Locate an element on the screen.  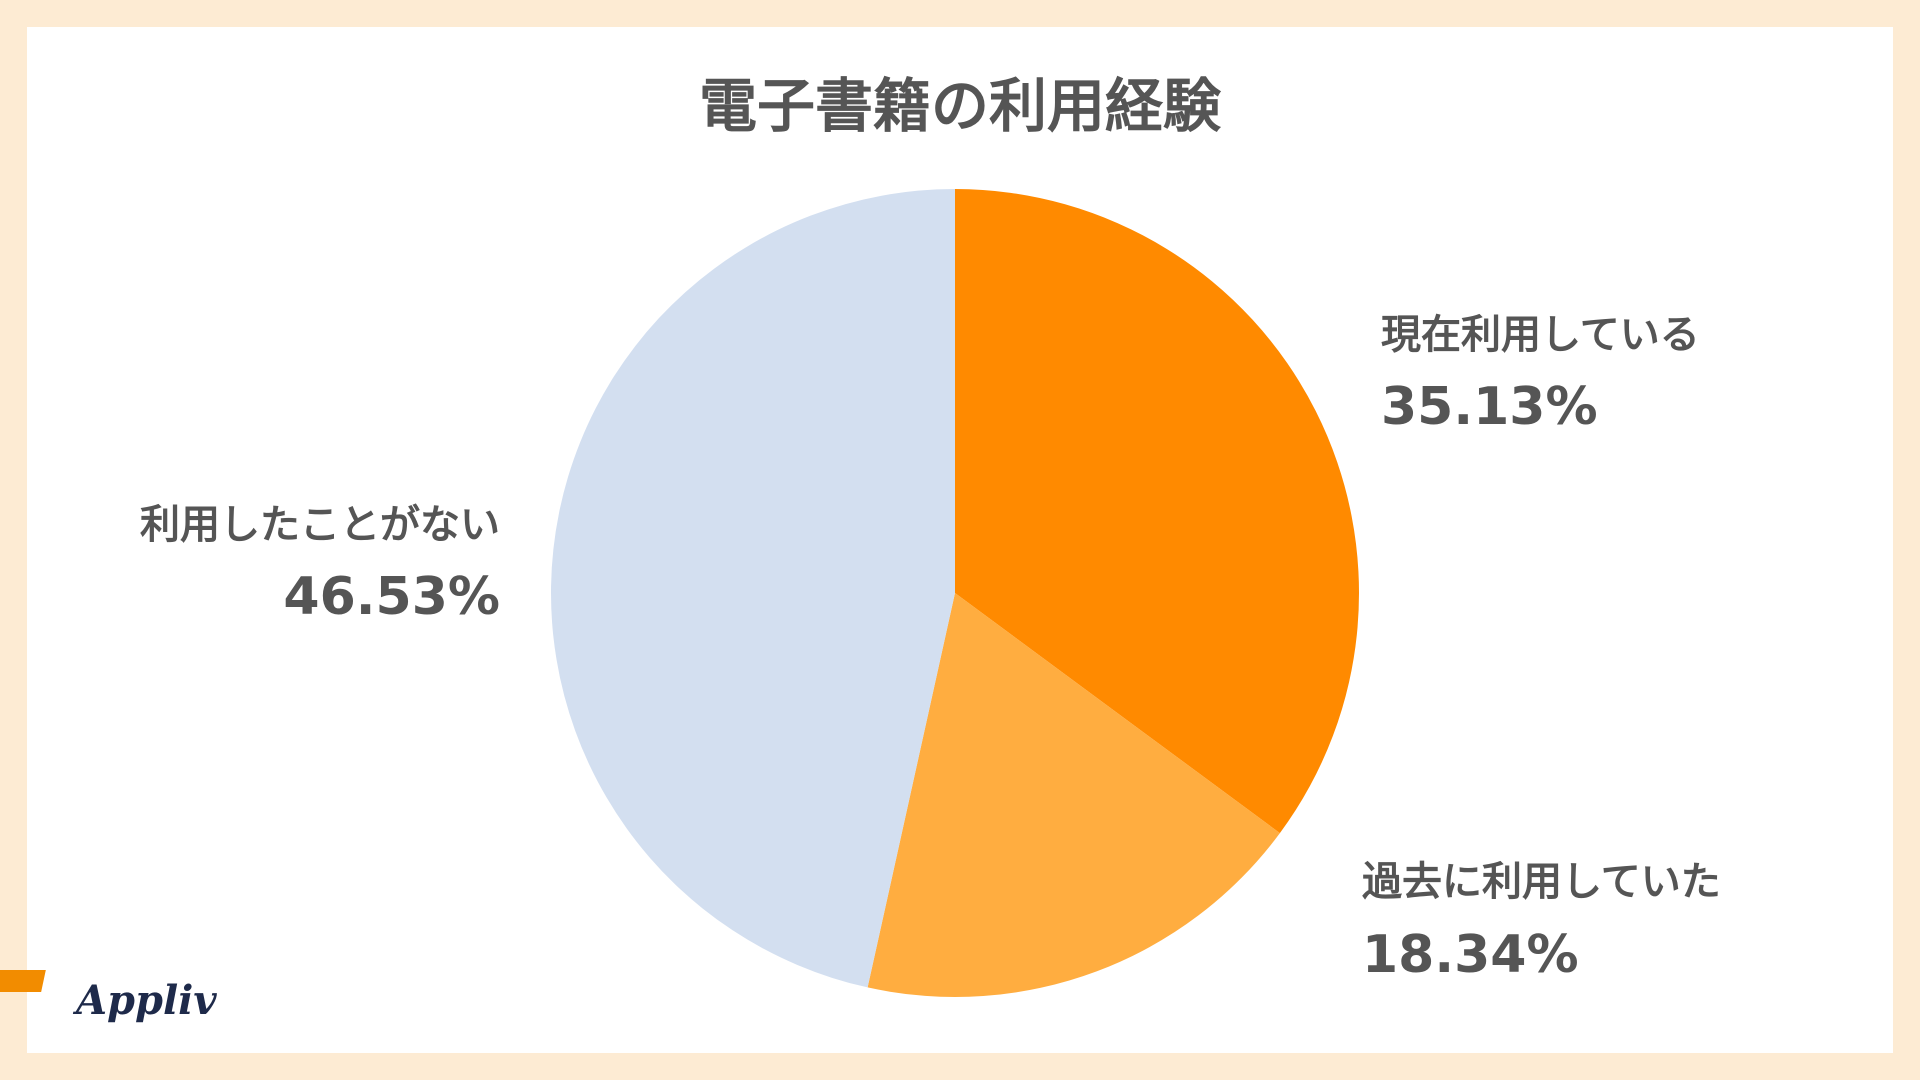
logo: TOPICS Appliv is located at coordinates (114, 997).